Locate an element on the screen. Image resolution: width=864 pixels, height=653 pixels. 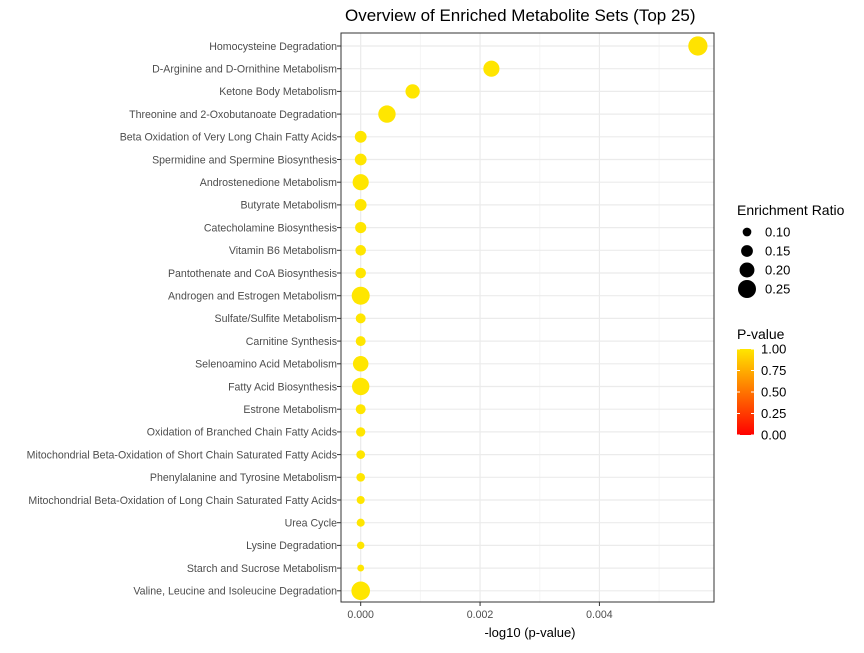
y-tick-label: Urea Cycle is located at coordinates (311, 524).